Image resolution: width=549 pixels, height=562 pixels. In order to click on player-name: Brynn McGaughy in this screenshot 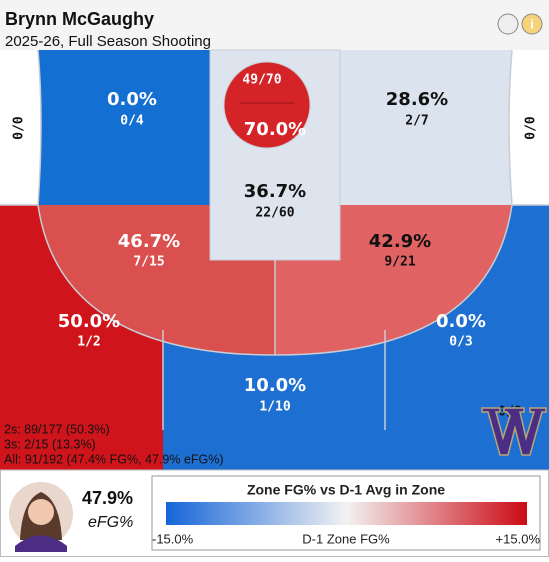, I will do `click(79, 19)`.